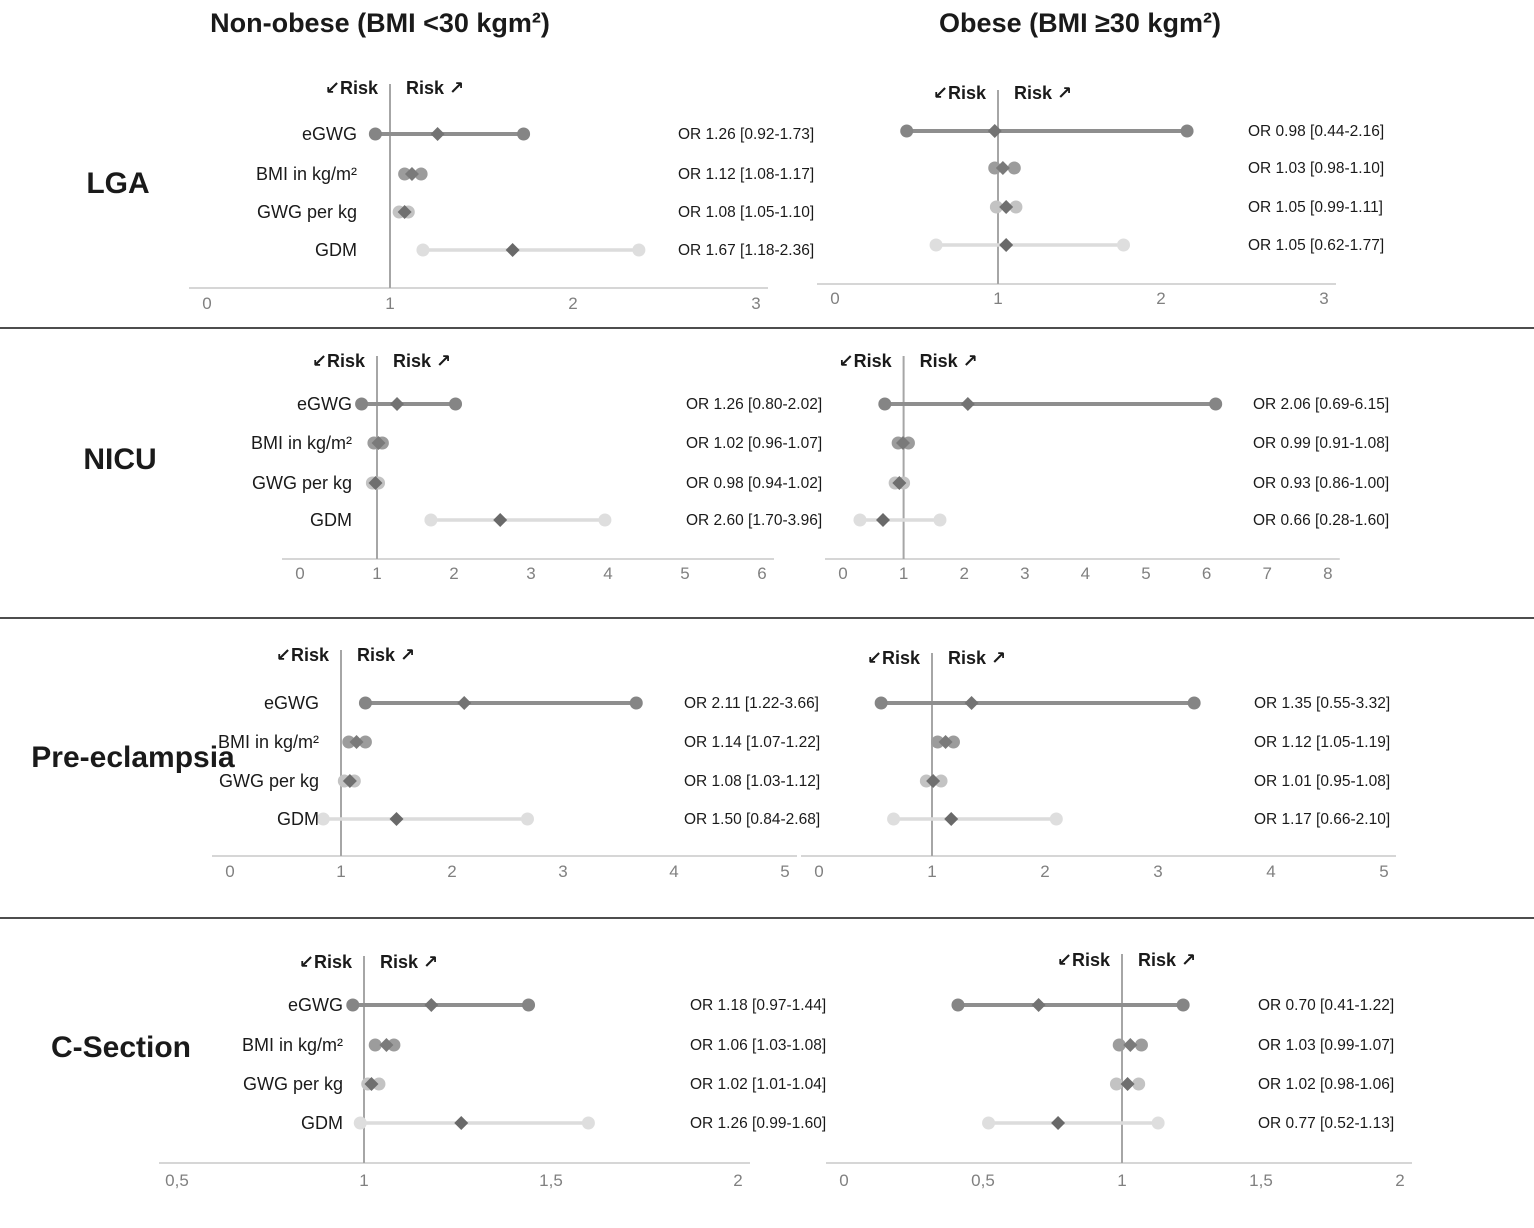 This screenshot has height=1228, width=1534. What do you see at coordinates (1315, 207) in the screenshot?
I see `or-ci-label: OR 1.05 [0.99-1.11]` at bounding box center [1315, 207].